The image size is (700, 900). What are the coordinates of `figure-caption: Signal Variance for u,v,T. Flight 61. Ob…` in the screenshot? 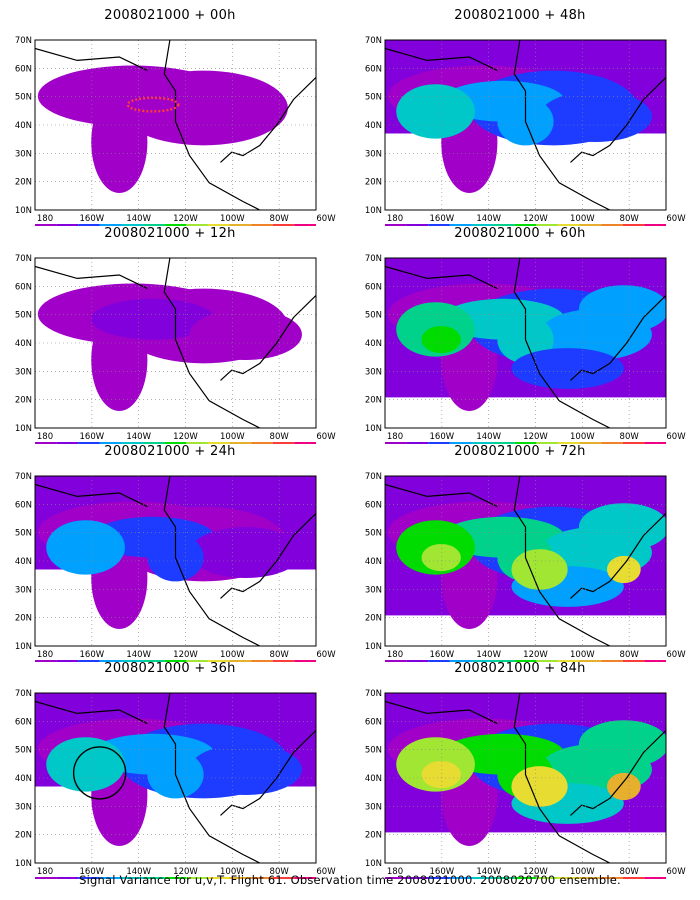 It's located at (350, 880).